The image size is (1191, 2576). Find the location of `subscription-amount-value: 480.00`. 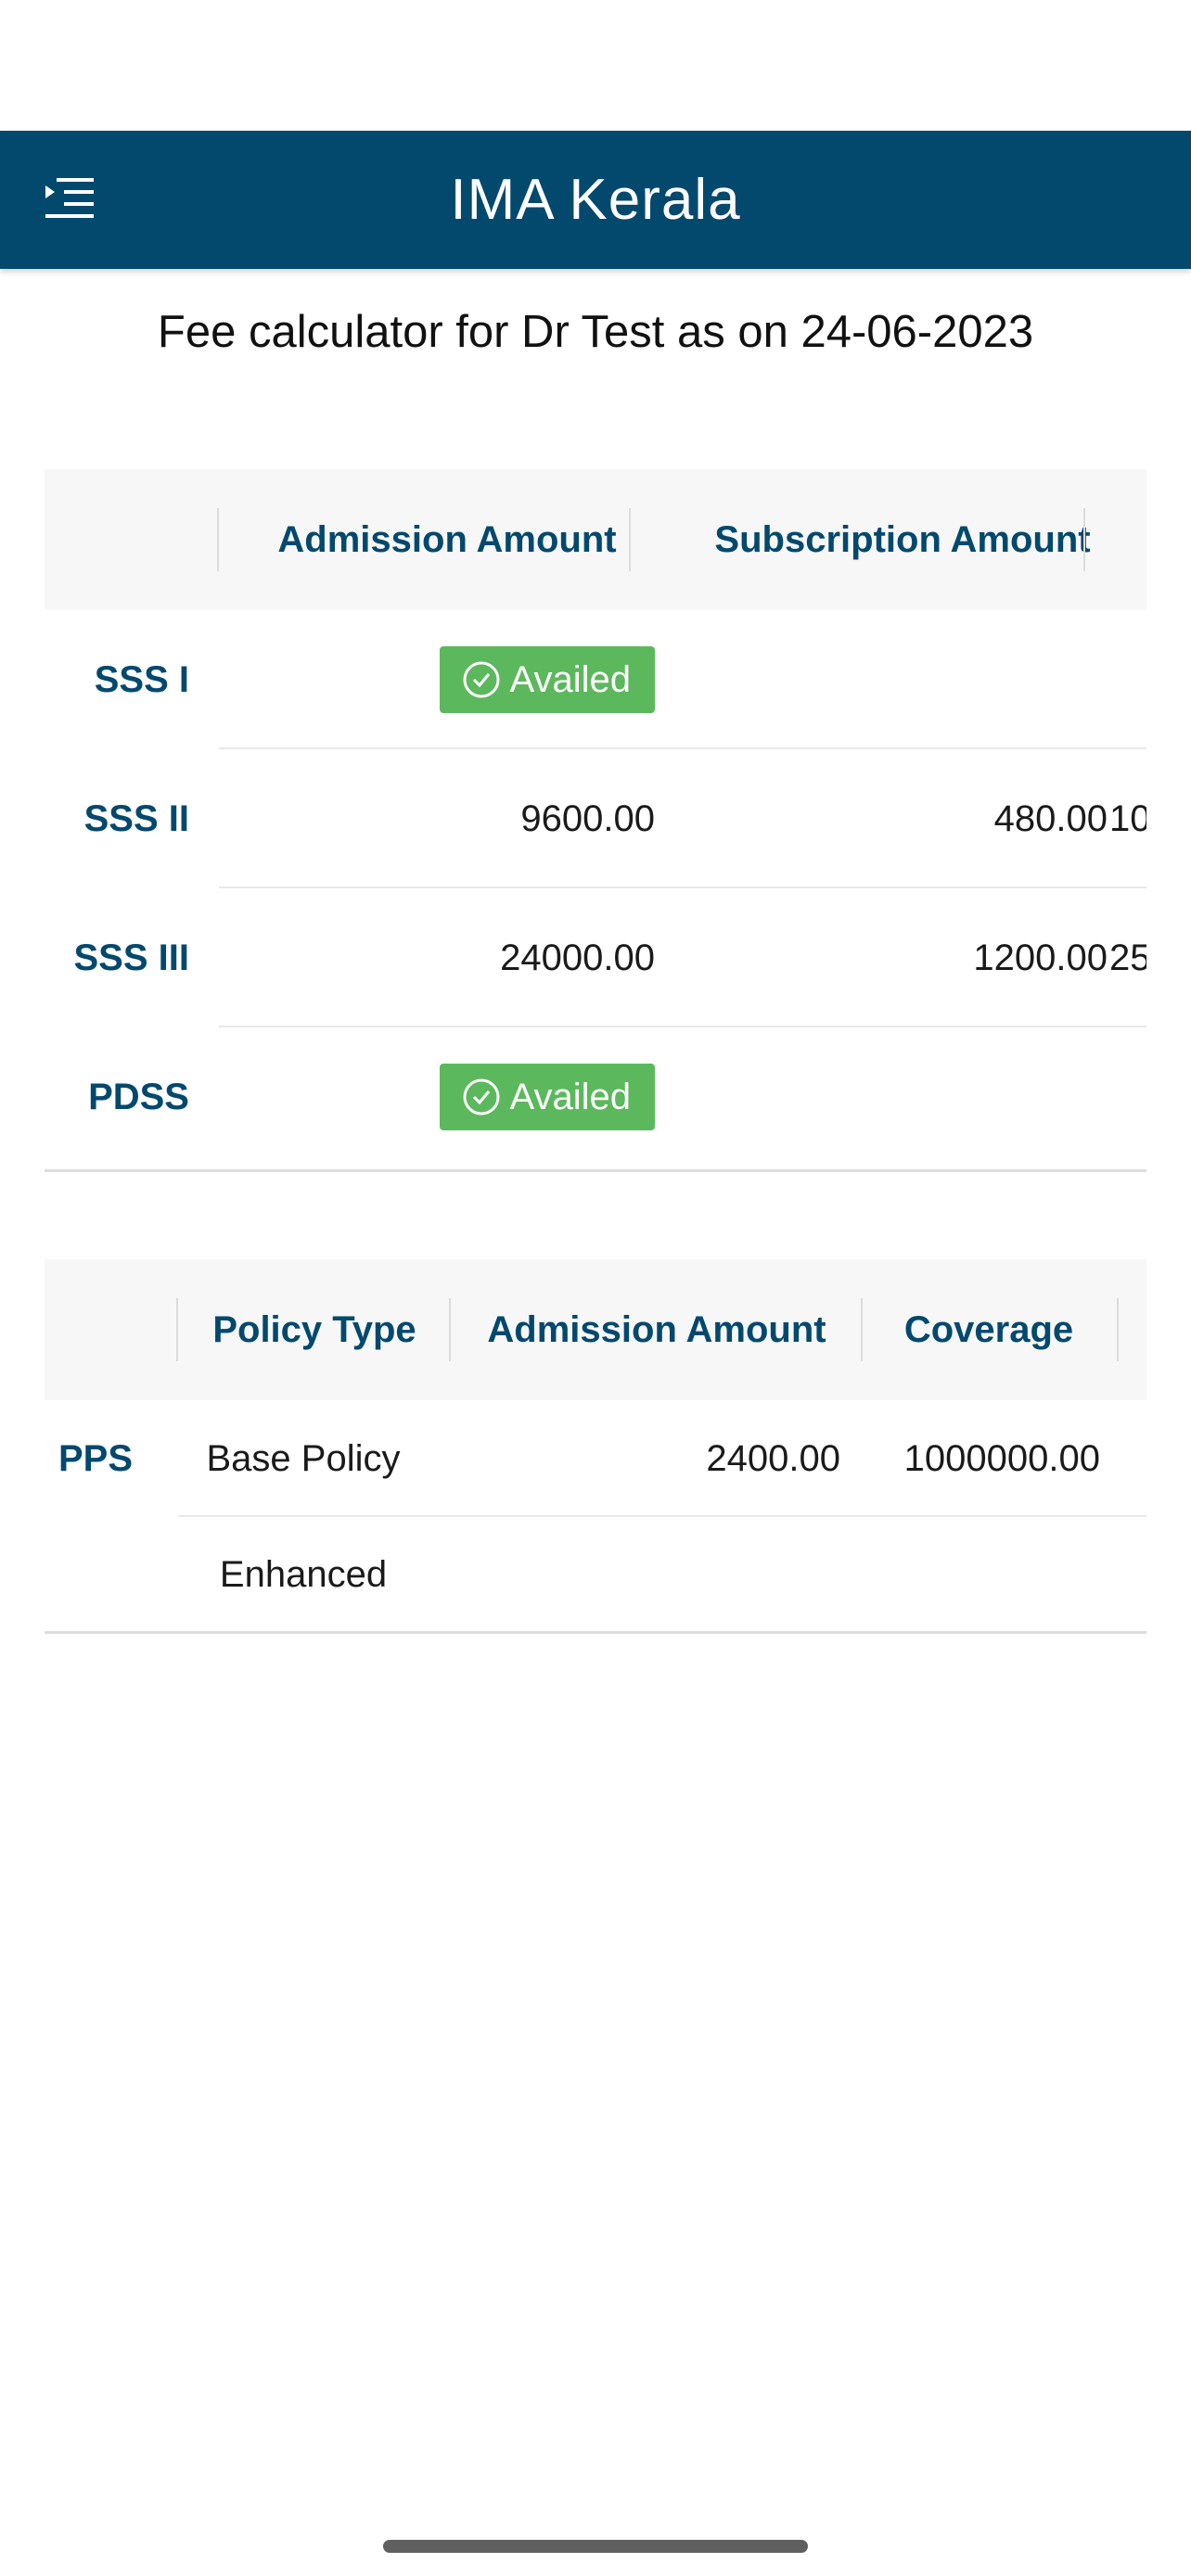

subscription-amount-value: 480.00 is located at coordinates (1050, 818).